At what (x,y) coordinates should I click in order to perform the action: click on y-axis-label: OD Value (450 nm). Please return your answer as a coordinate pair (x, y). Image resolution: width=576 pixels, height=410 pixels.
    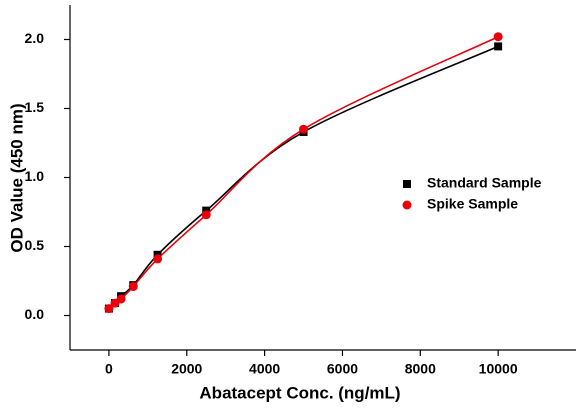
    Looking at the image, I should click on (16, 177).